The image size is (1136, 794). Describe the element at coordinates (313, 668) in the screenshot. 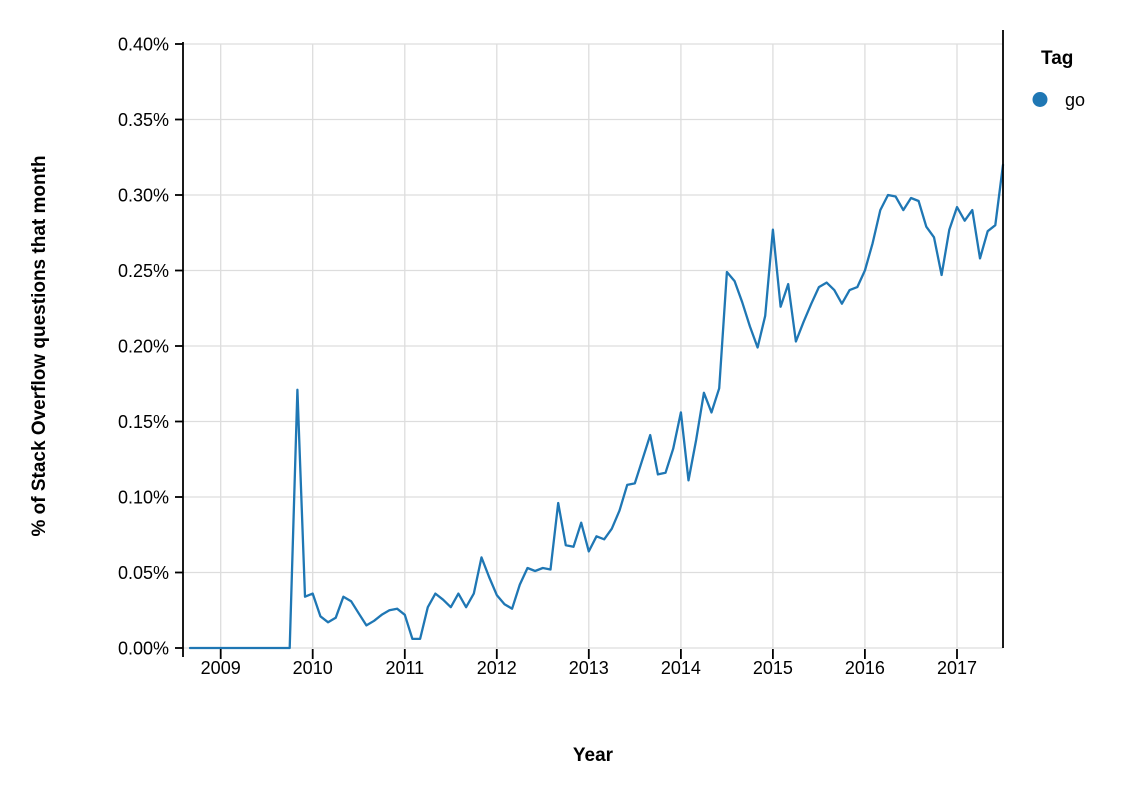

I see `x-tick-label: 2010` at that location.